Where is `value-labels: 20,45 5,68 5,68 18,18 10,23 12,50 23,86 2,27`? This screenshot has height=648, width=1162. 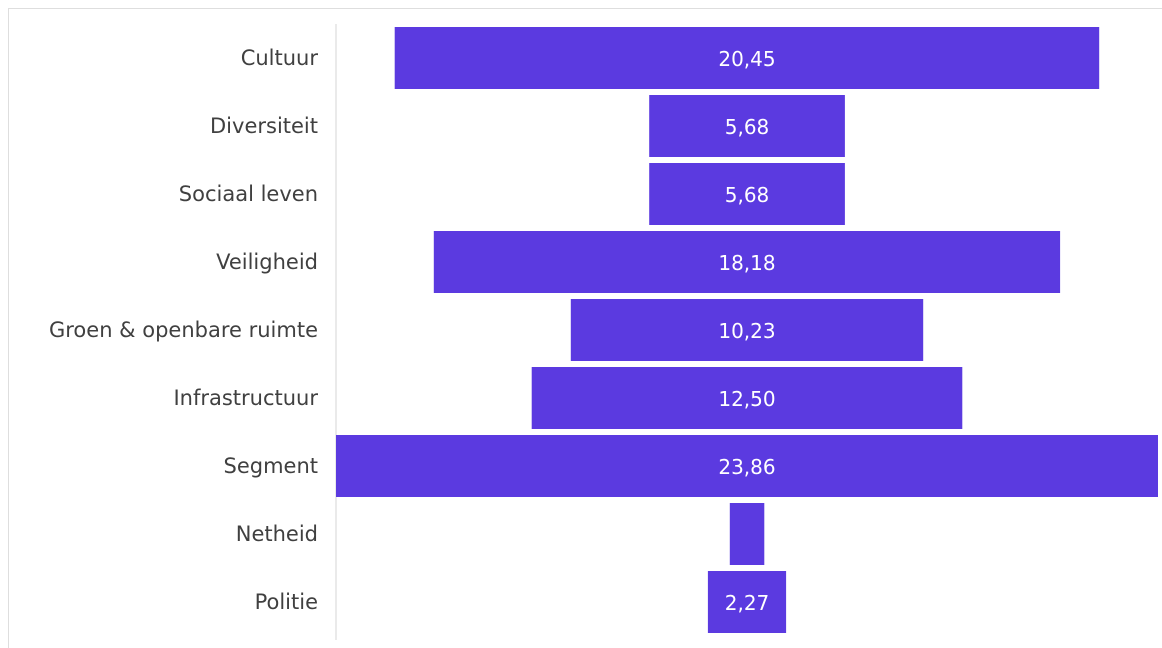
value-labels: 20,45 5,68 5,68 18,18 10,23 12,50 23,86 2,27 is located at coordinates (746, 331).